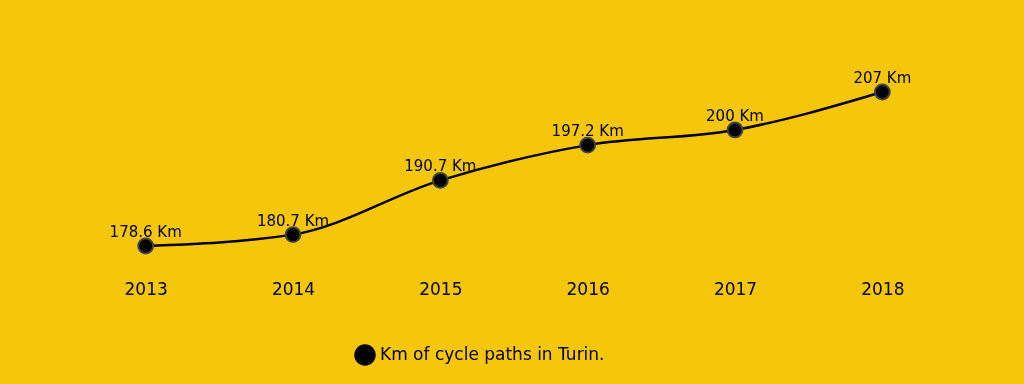 The image size is (1024, 384). Describe the element at coordinates (146, 288) in the screenshot. I see `x-tick-label: 2013` at that location.